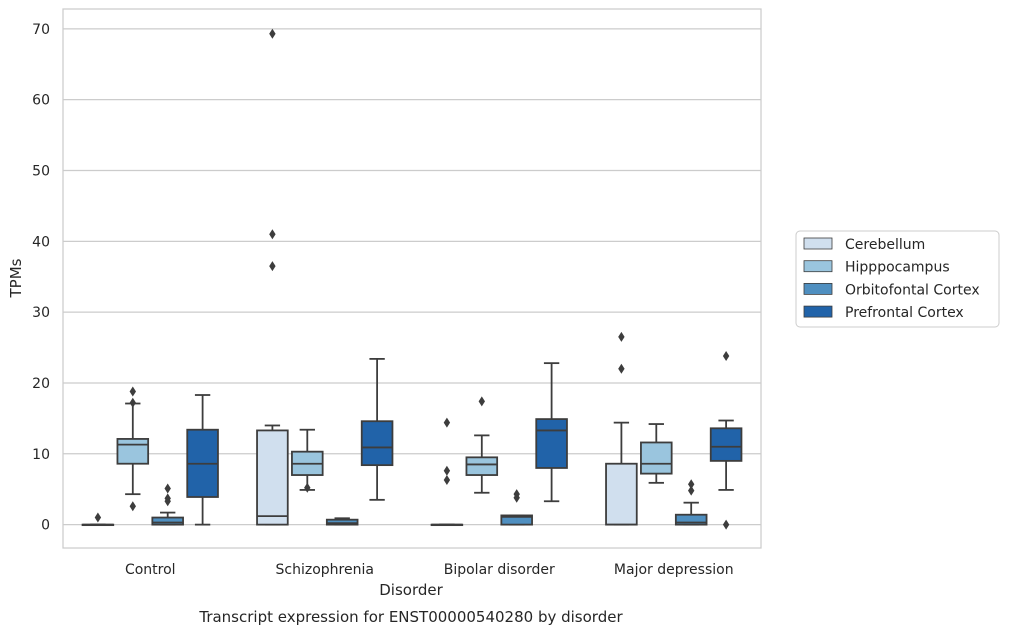 The image size is (1009, 634). I want to click on y-tick-labels: 0 10 20 30 40 50 60 70, so click(41, 278).